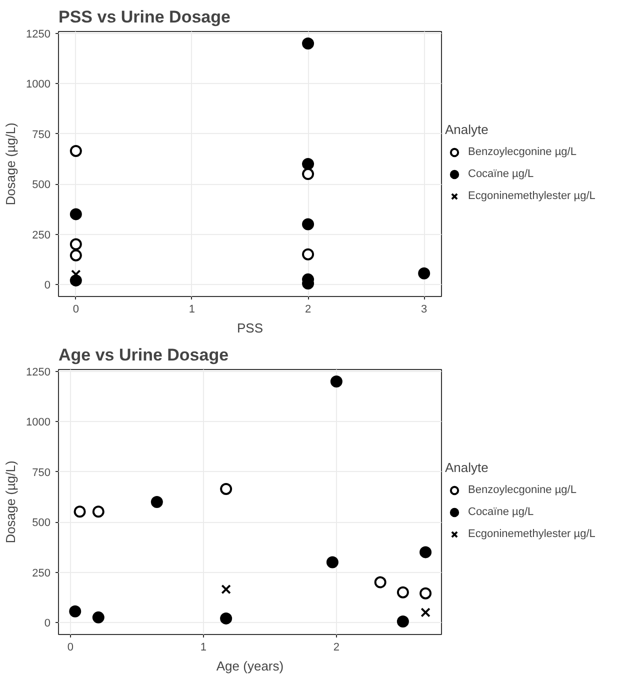 The height and width of the screenshot is (680, 617). What do you see at coordinates (144, 17) in the screenshot?
I see `chart-title: PSS vs Urine Dosage` at bounding box center [144, 17].